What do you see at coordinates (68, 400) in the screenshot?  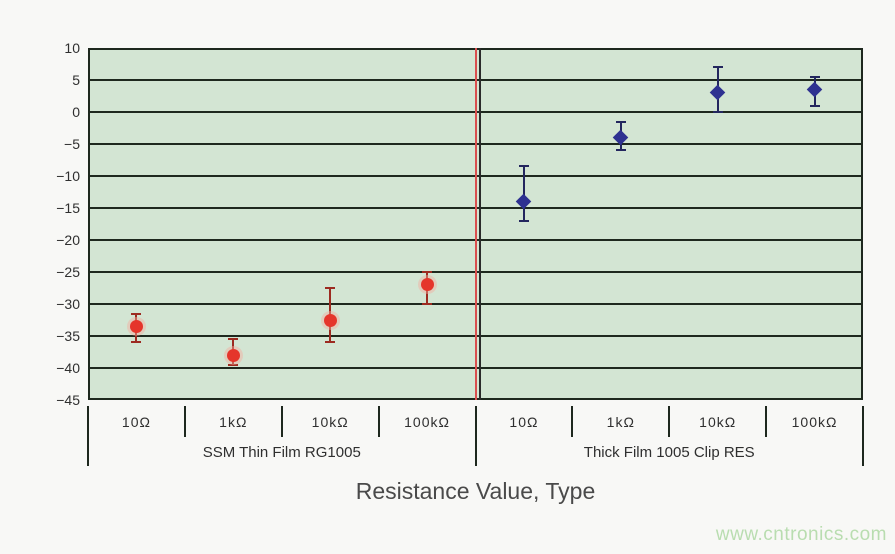 I see `y-tick-label: −45` at bounding box center [68, 400].